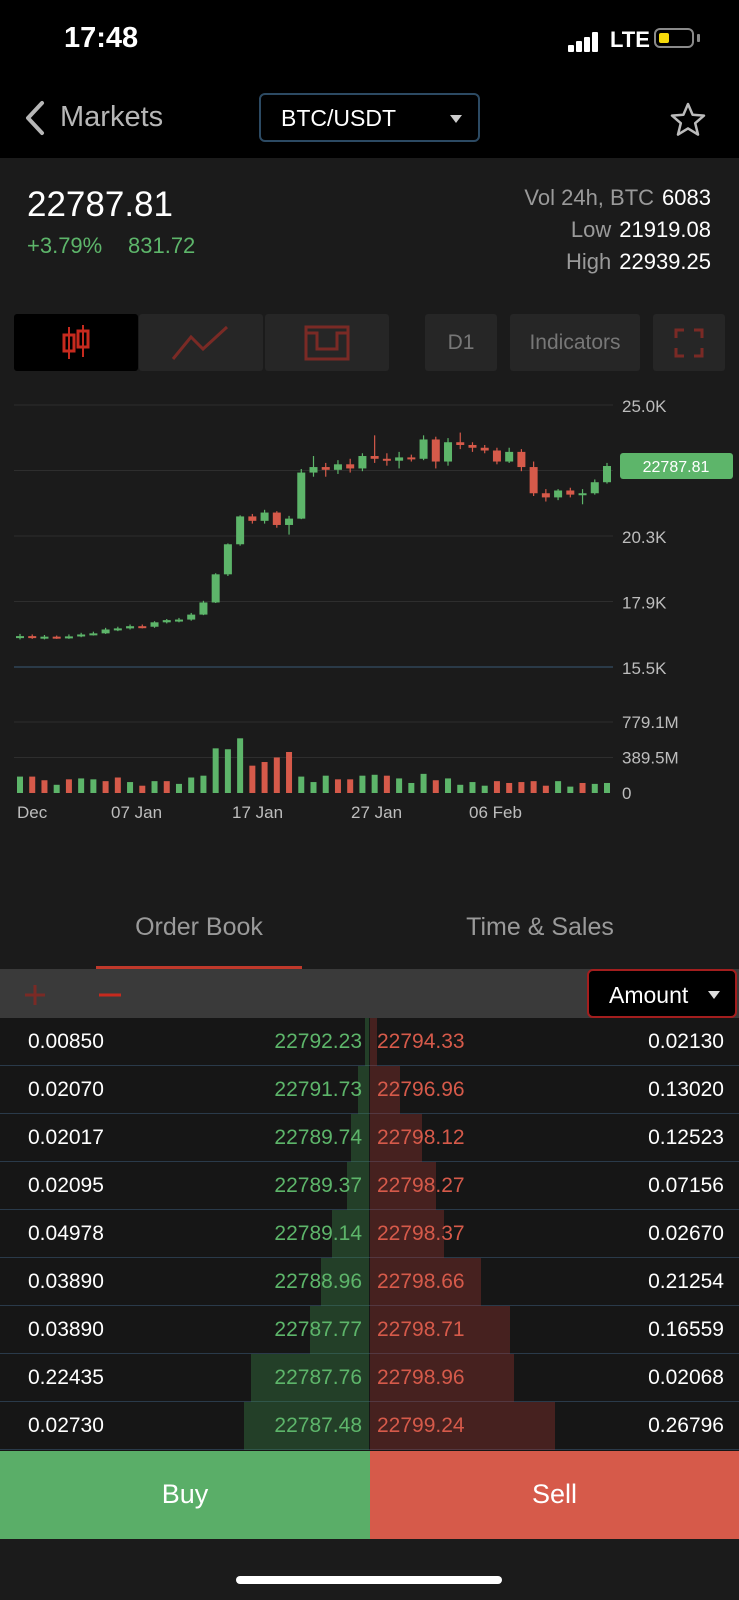 This screenshot has width=739, height=1600. I want to click on time-axis: Dec 07 Jan 17 Jan 27 Jan 06 Feb, so click(269, 812).